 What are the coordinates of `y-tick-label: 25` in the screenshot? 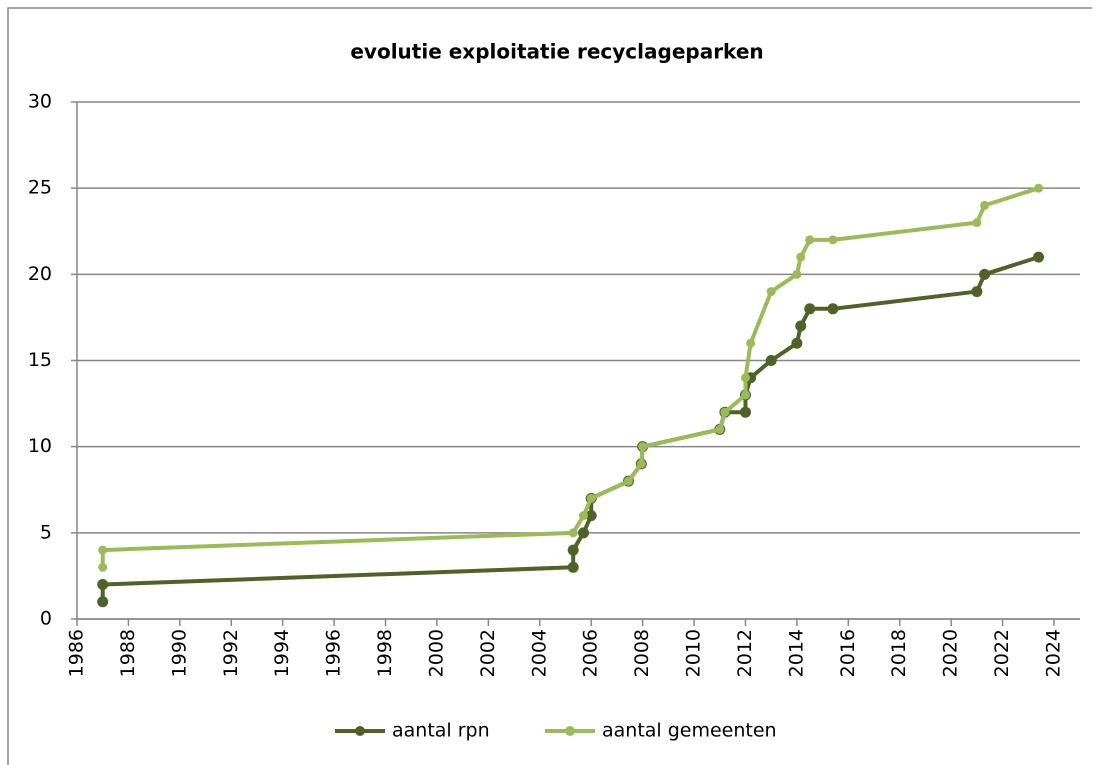 It's located at (40, 188).